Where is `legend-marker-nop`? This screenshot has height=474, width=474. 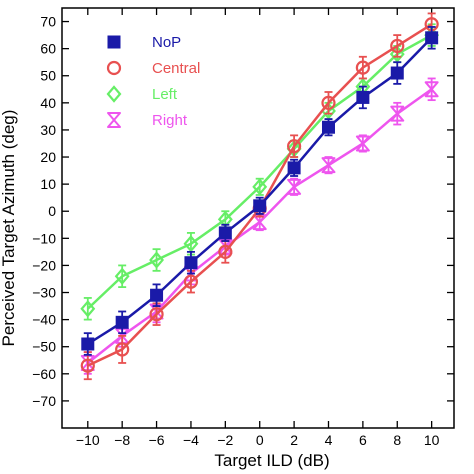
legend-marker-nop is located at coordinates (114, 42).